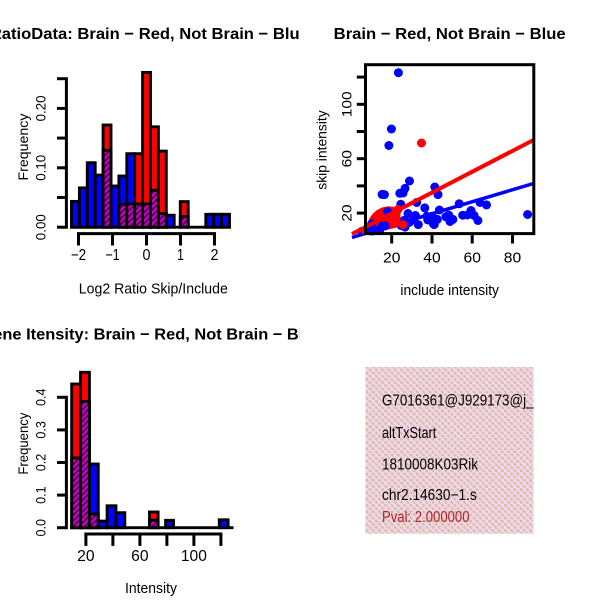 The image size is (600, 600). I want to click on svg-text: 0.1, so click(41, 495).